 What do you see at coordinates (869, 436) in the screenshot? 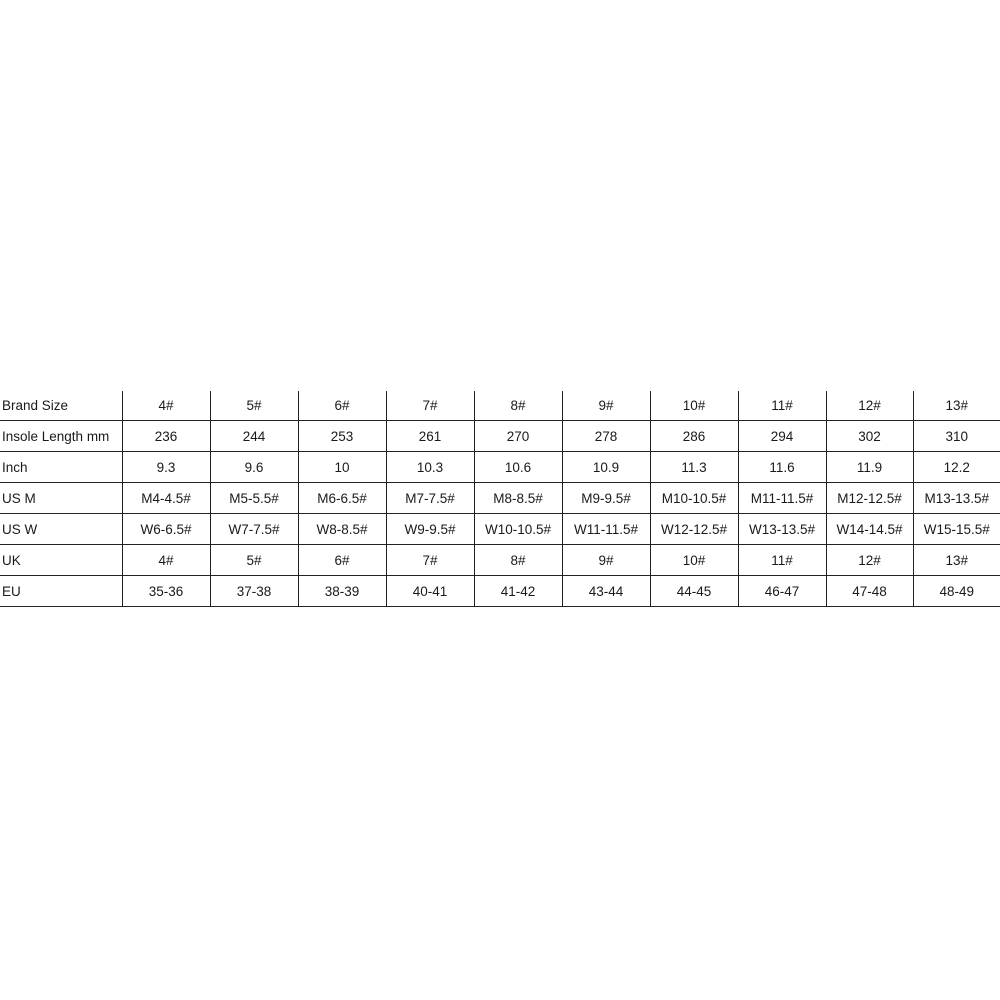
I see `table-cell: 302` at bounding box center [869, 436].